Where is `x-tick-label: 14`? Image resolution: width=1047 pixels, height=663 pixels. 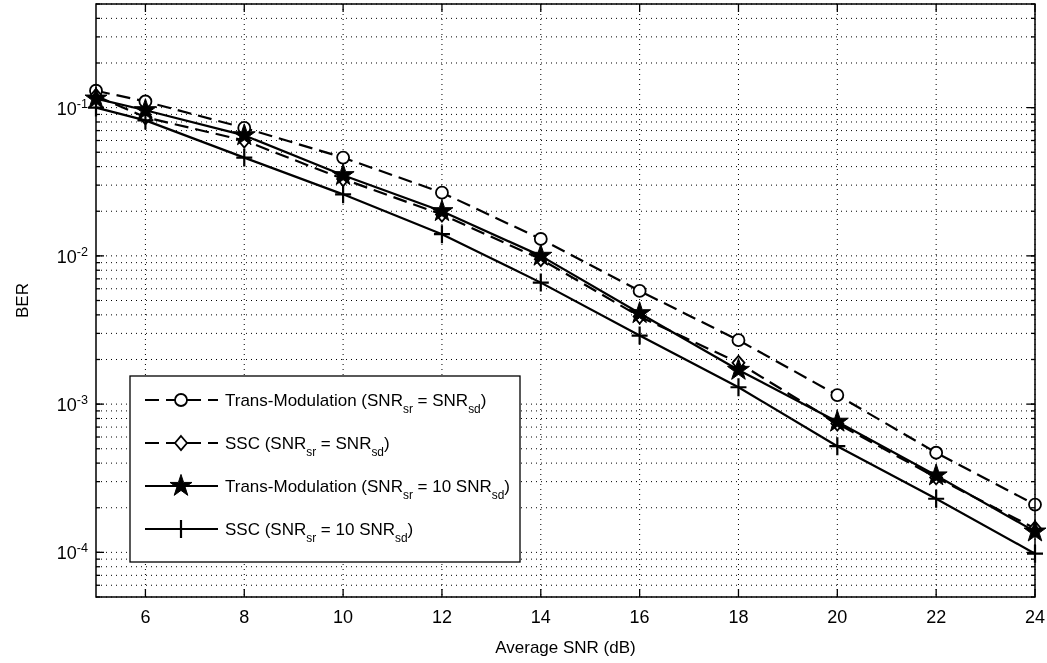
x-tick-label: 14 is located at coordinates (540, 617).